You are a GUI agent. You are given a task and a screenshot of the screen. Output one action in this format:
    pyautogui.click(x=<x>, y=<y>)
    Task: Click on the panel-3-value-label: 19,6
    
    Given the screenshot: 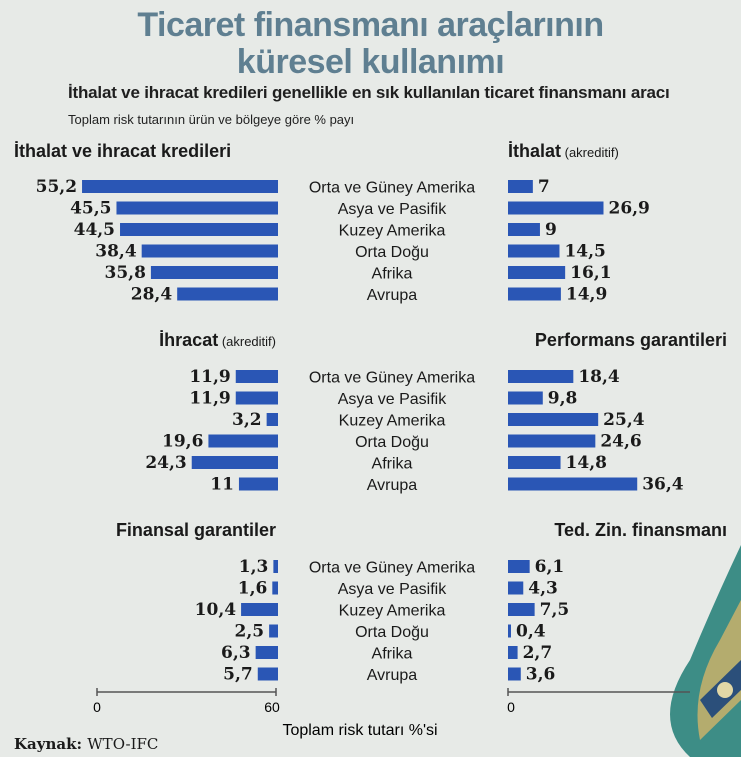 What is the action you would take?
    pyautogui.click(x=182, y=442)
    